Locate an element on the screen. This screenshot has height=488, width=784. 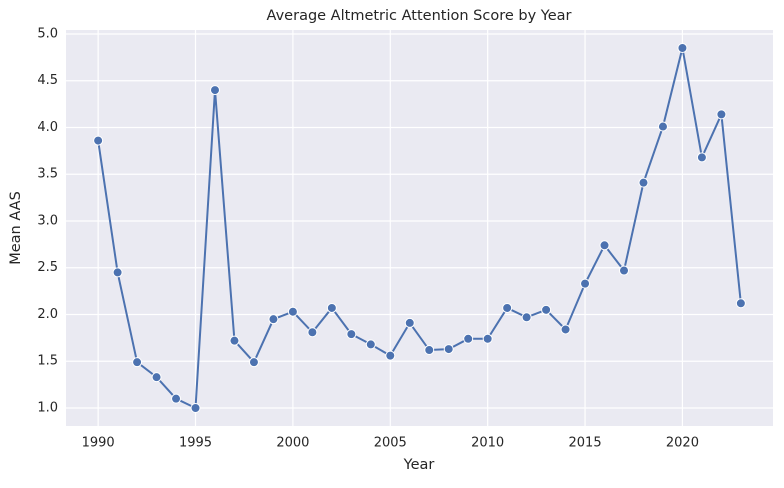
y-tick-label: 4.0 is located at coordinates (47, 127).